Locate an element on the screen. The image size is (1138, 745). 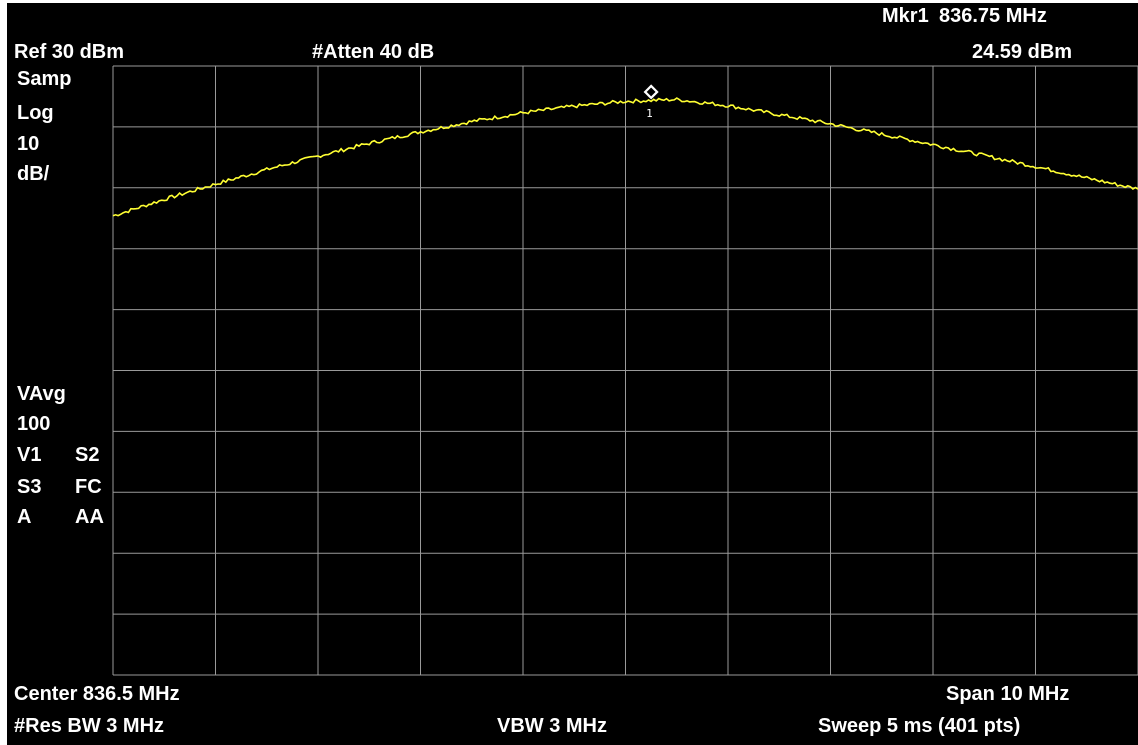
marker-frequency: 836.75 MHz is located at coordinates (993, 16).